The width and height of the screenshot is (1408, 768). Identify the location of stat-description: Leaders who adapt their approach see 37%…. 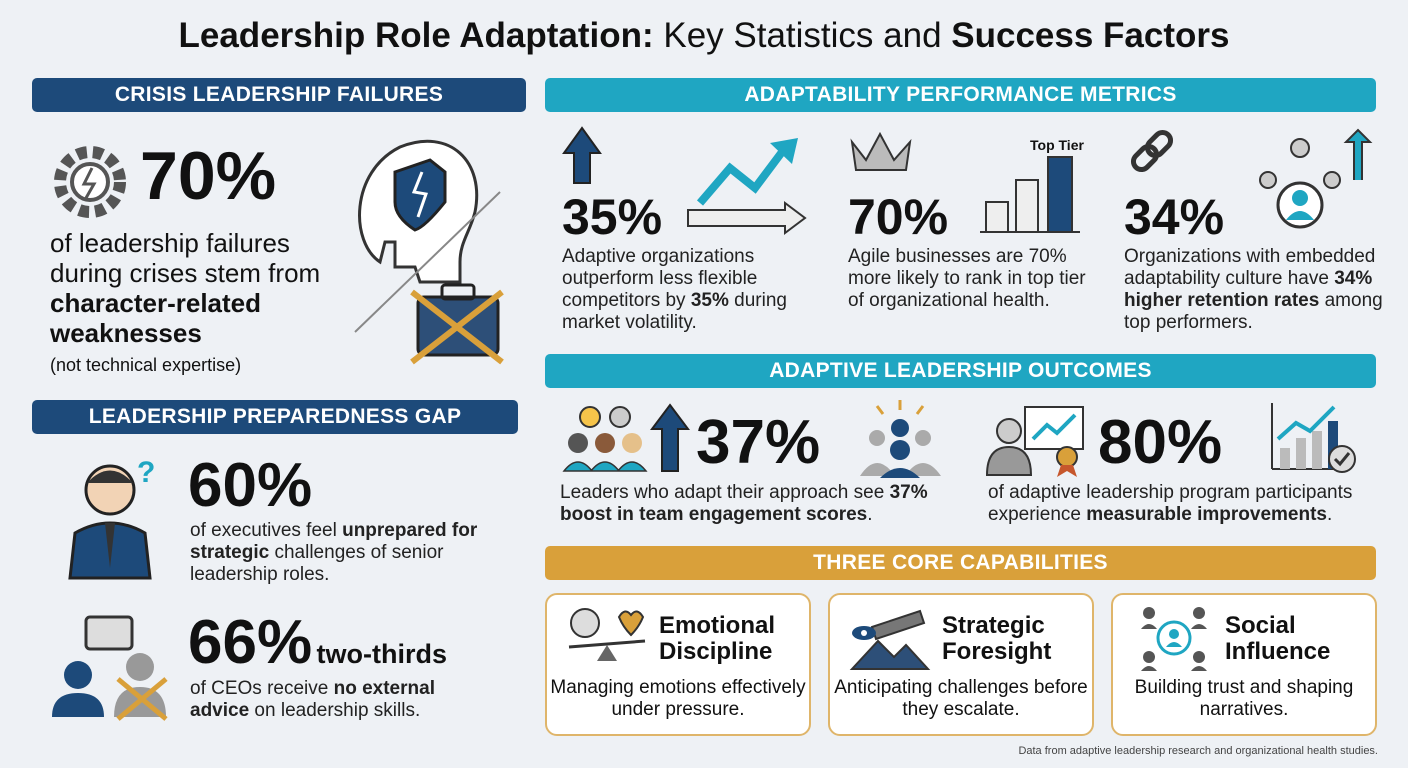
(760, 504).